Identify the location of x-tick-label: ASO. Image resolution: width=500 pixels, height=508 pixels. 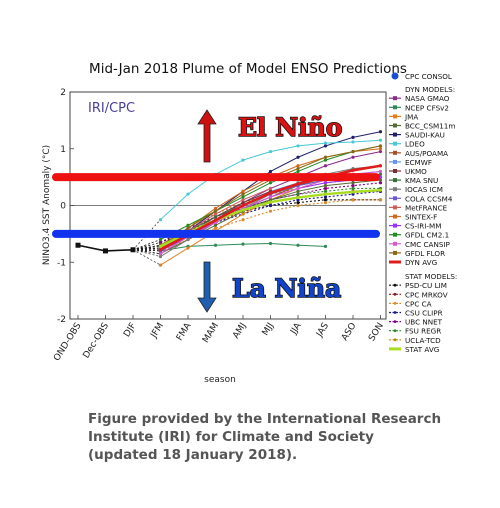
(349, 331).